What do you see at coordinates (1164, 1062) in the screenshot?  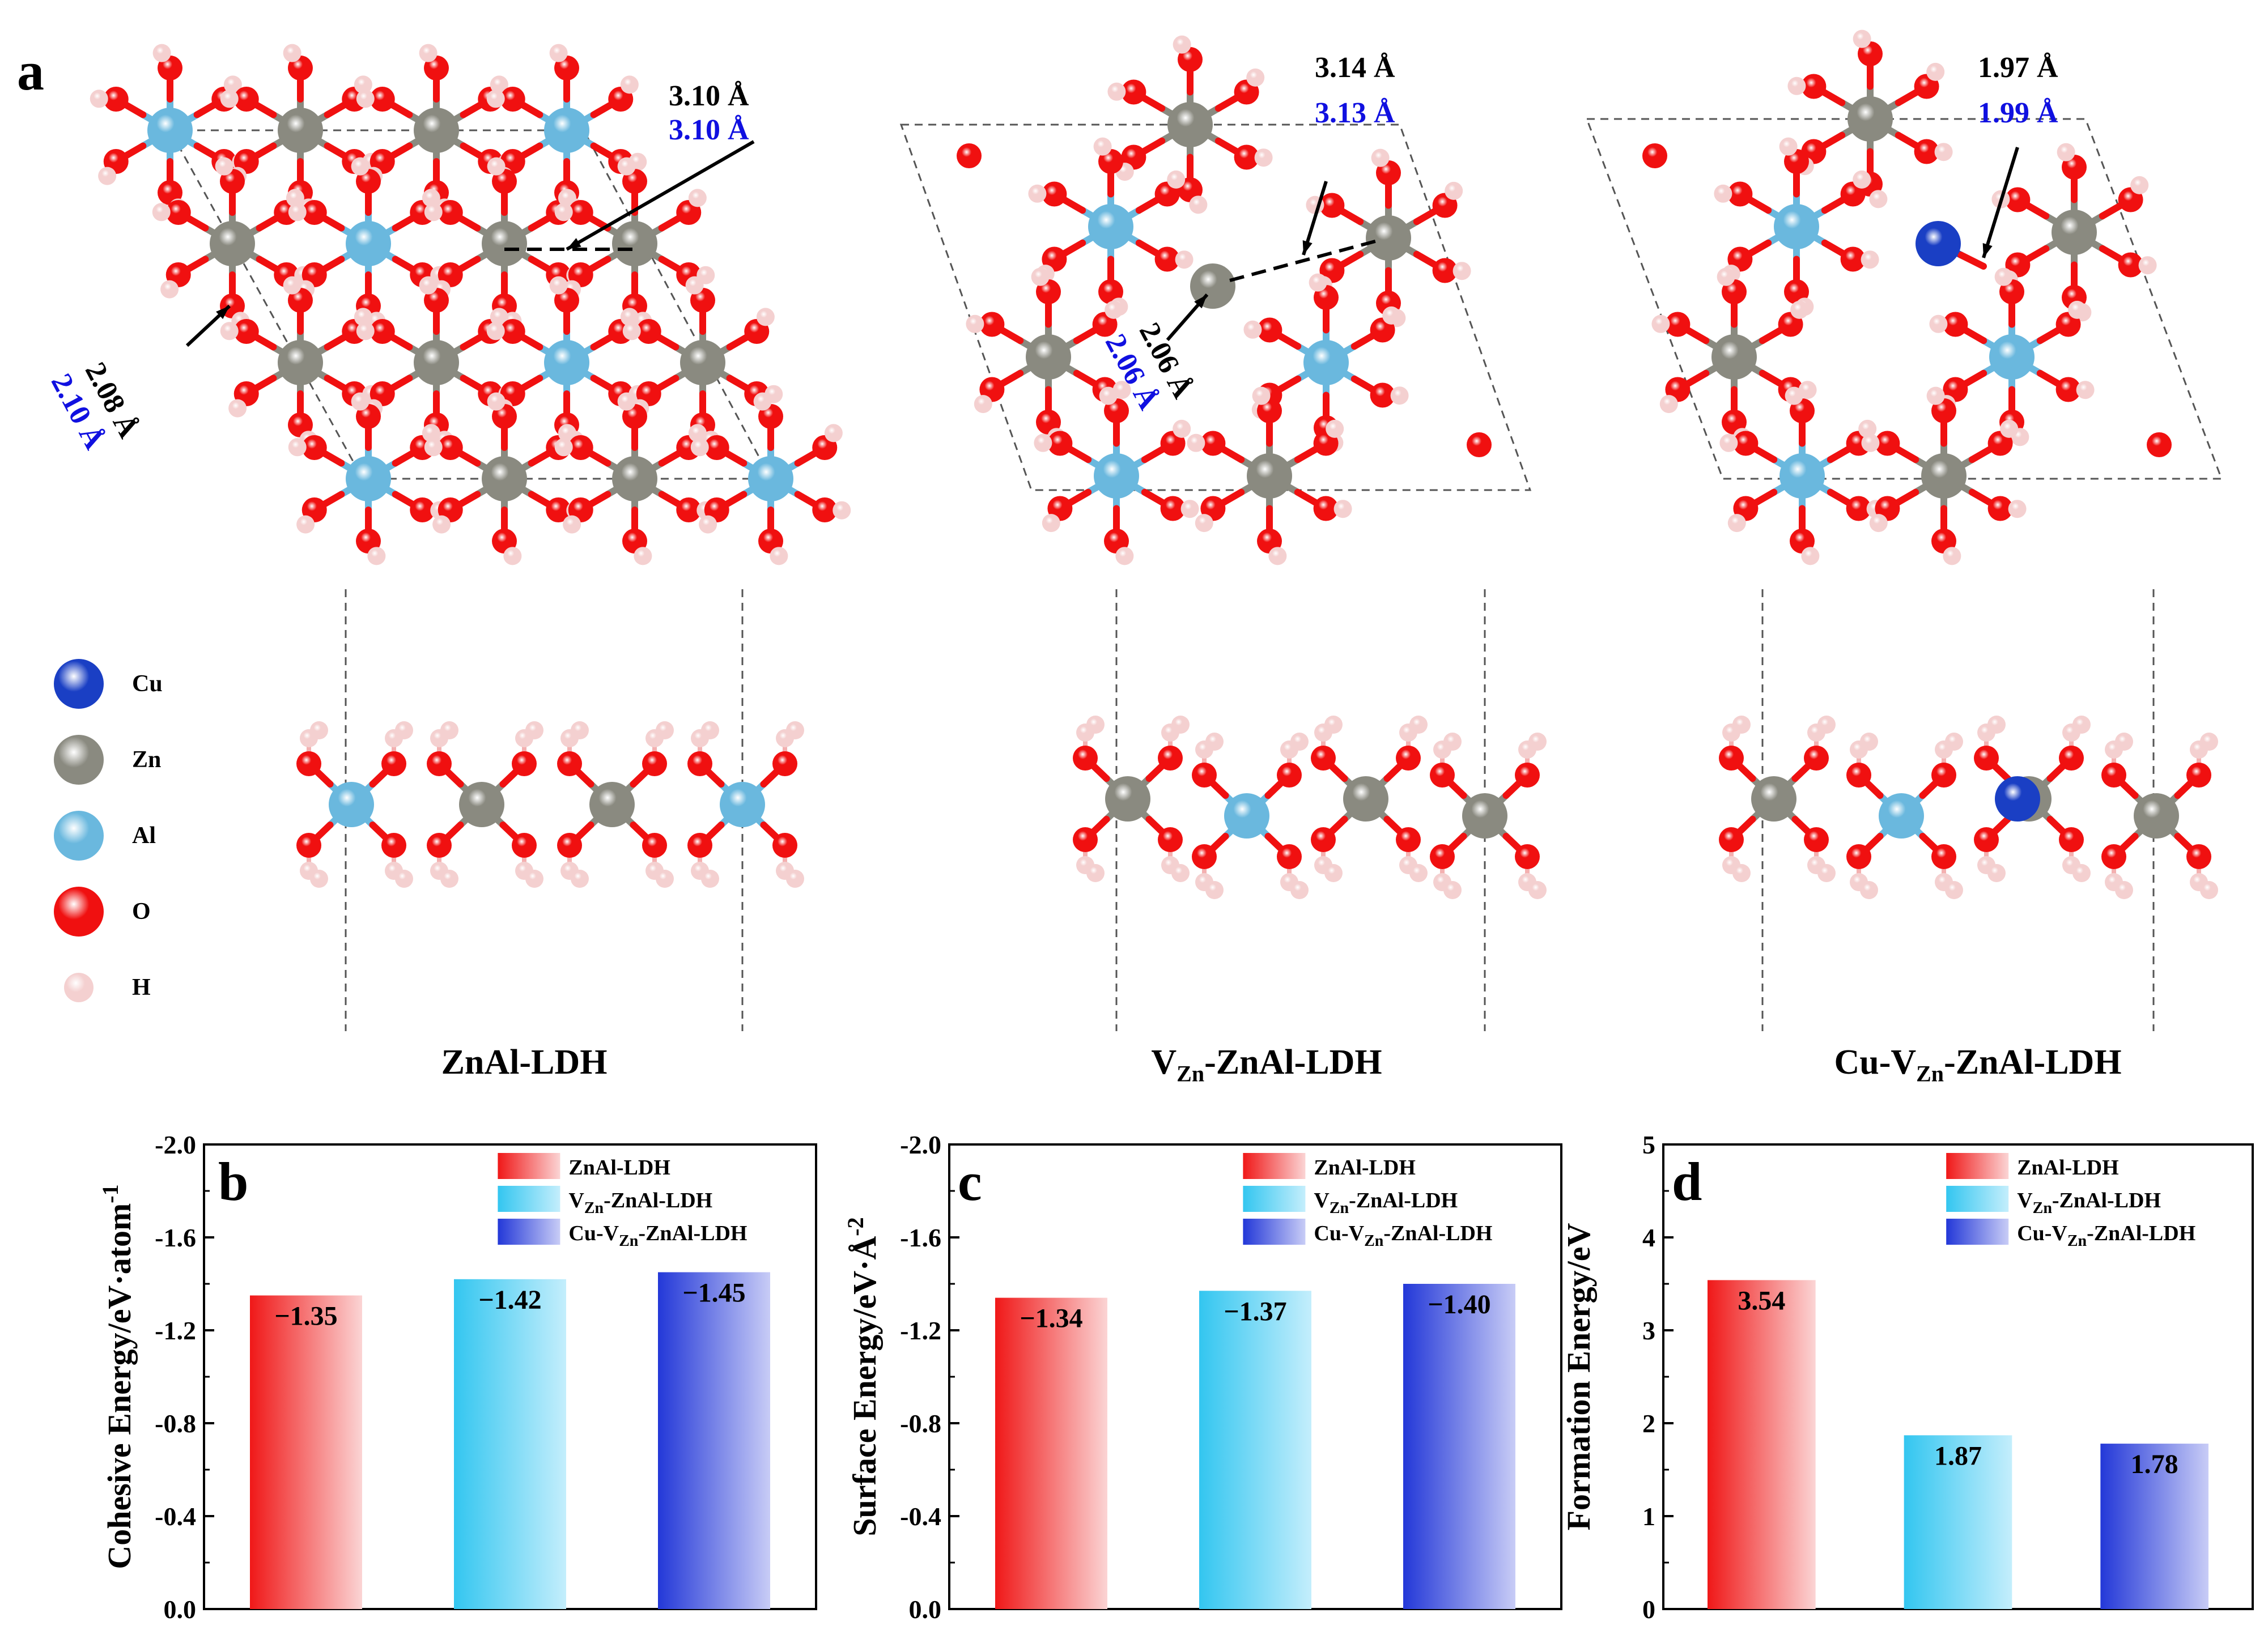 I see `structure-title-2-main: V` at bounding box center [1164, 1062].